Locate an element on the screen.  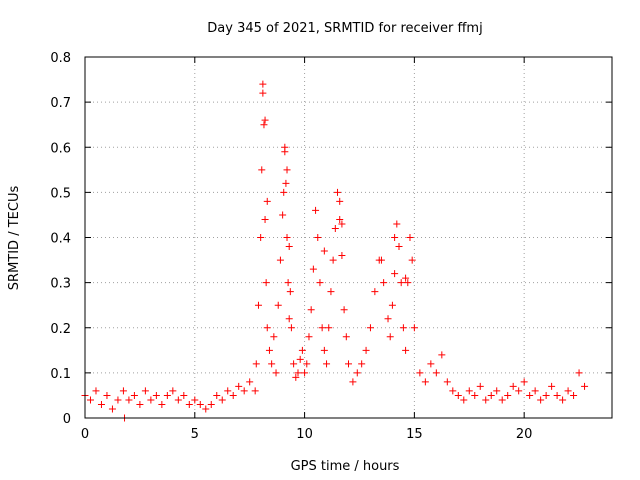
x-axis-label: GPS time / hours is located at coordinates (345, 466).